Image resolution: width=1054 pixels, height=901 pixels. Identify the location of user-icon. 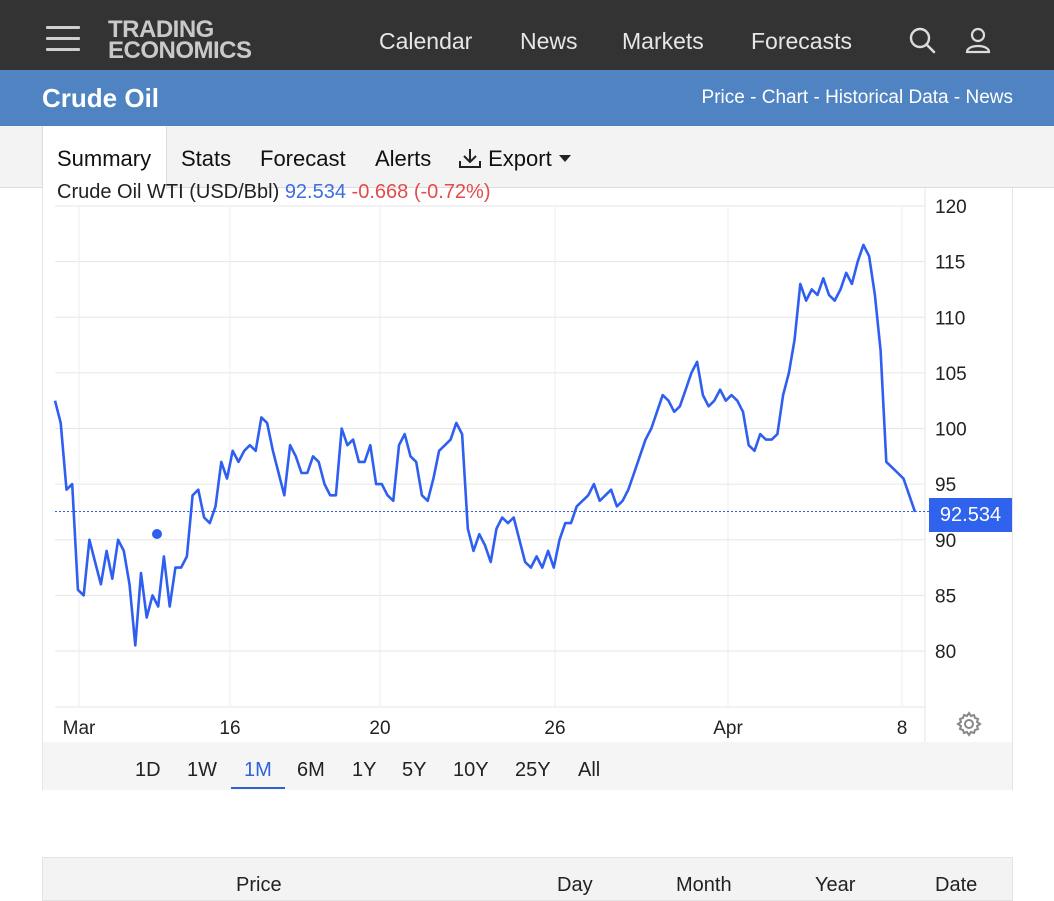
(978, 40).